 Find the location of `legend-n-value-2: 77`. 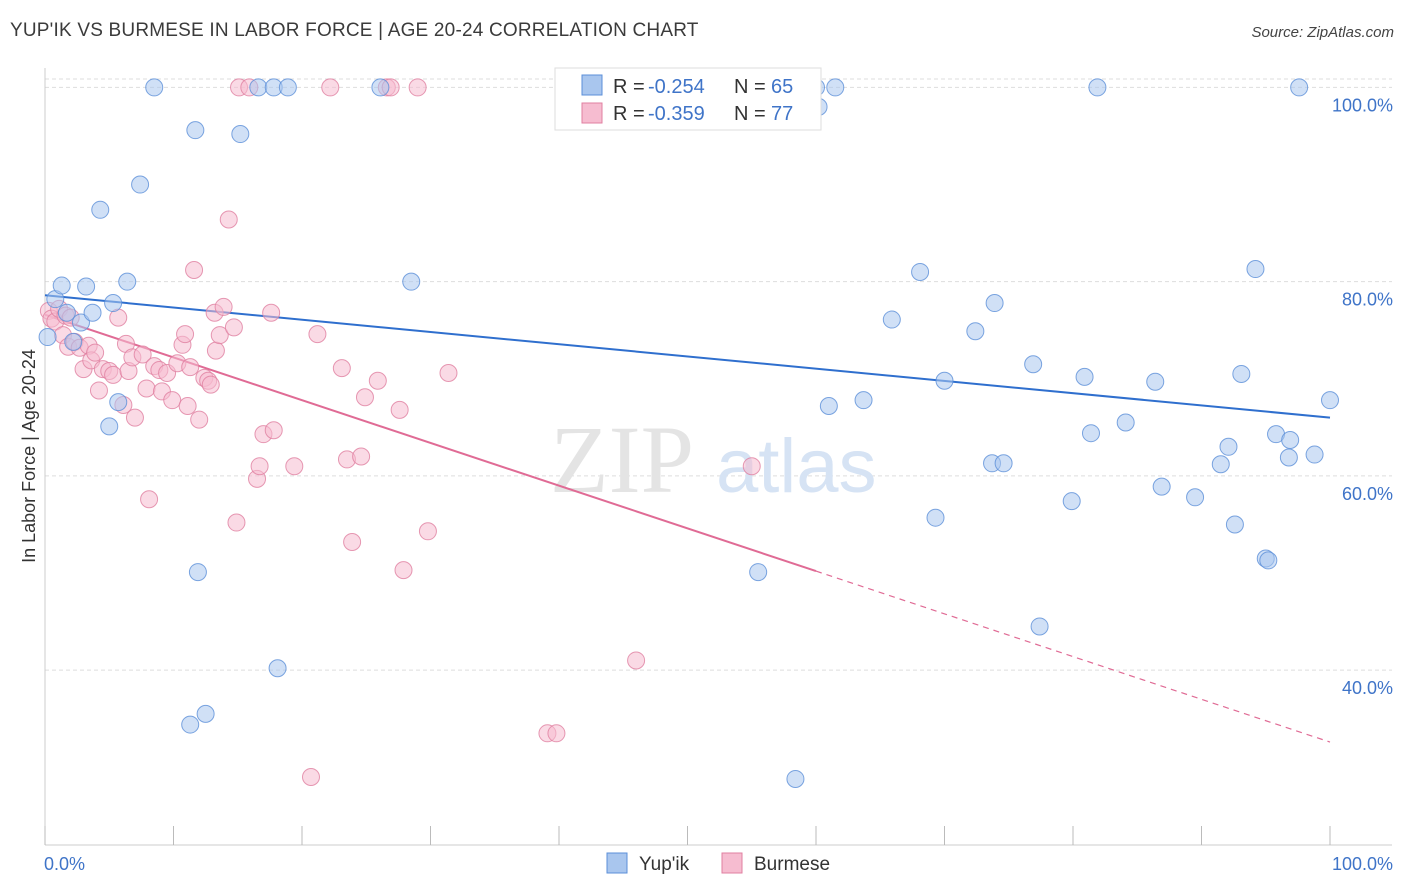

legend-n-value-2: 77 is located at coordinates (782, 114).